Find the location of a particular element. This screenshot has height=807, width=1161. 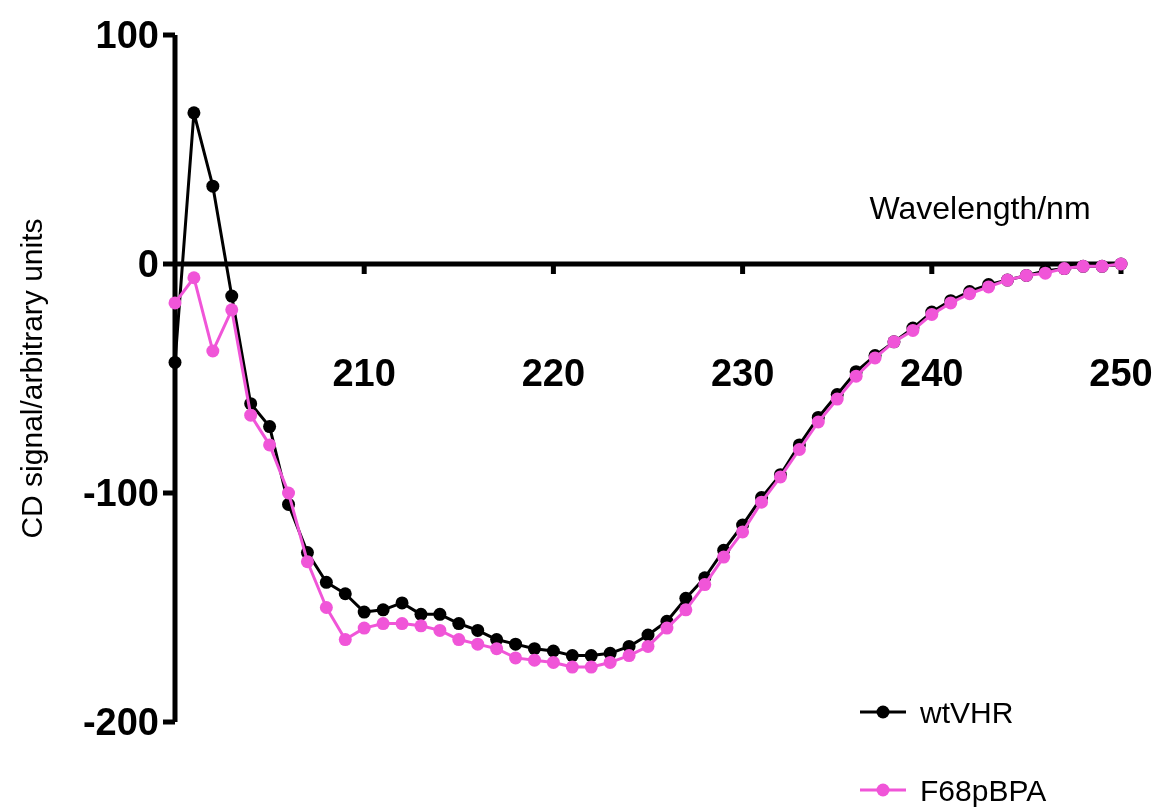

x-axis-title: Wavelength/nm is located at coordinates (980, 208).